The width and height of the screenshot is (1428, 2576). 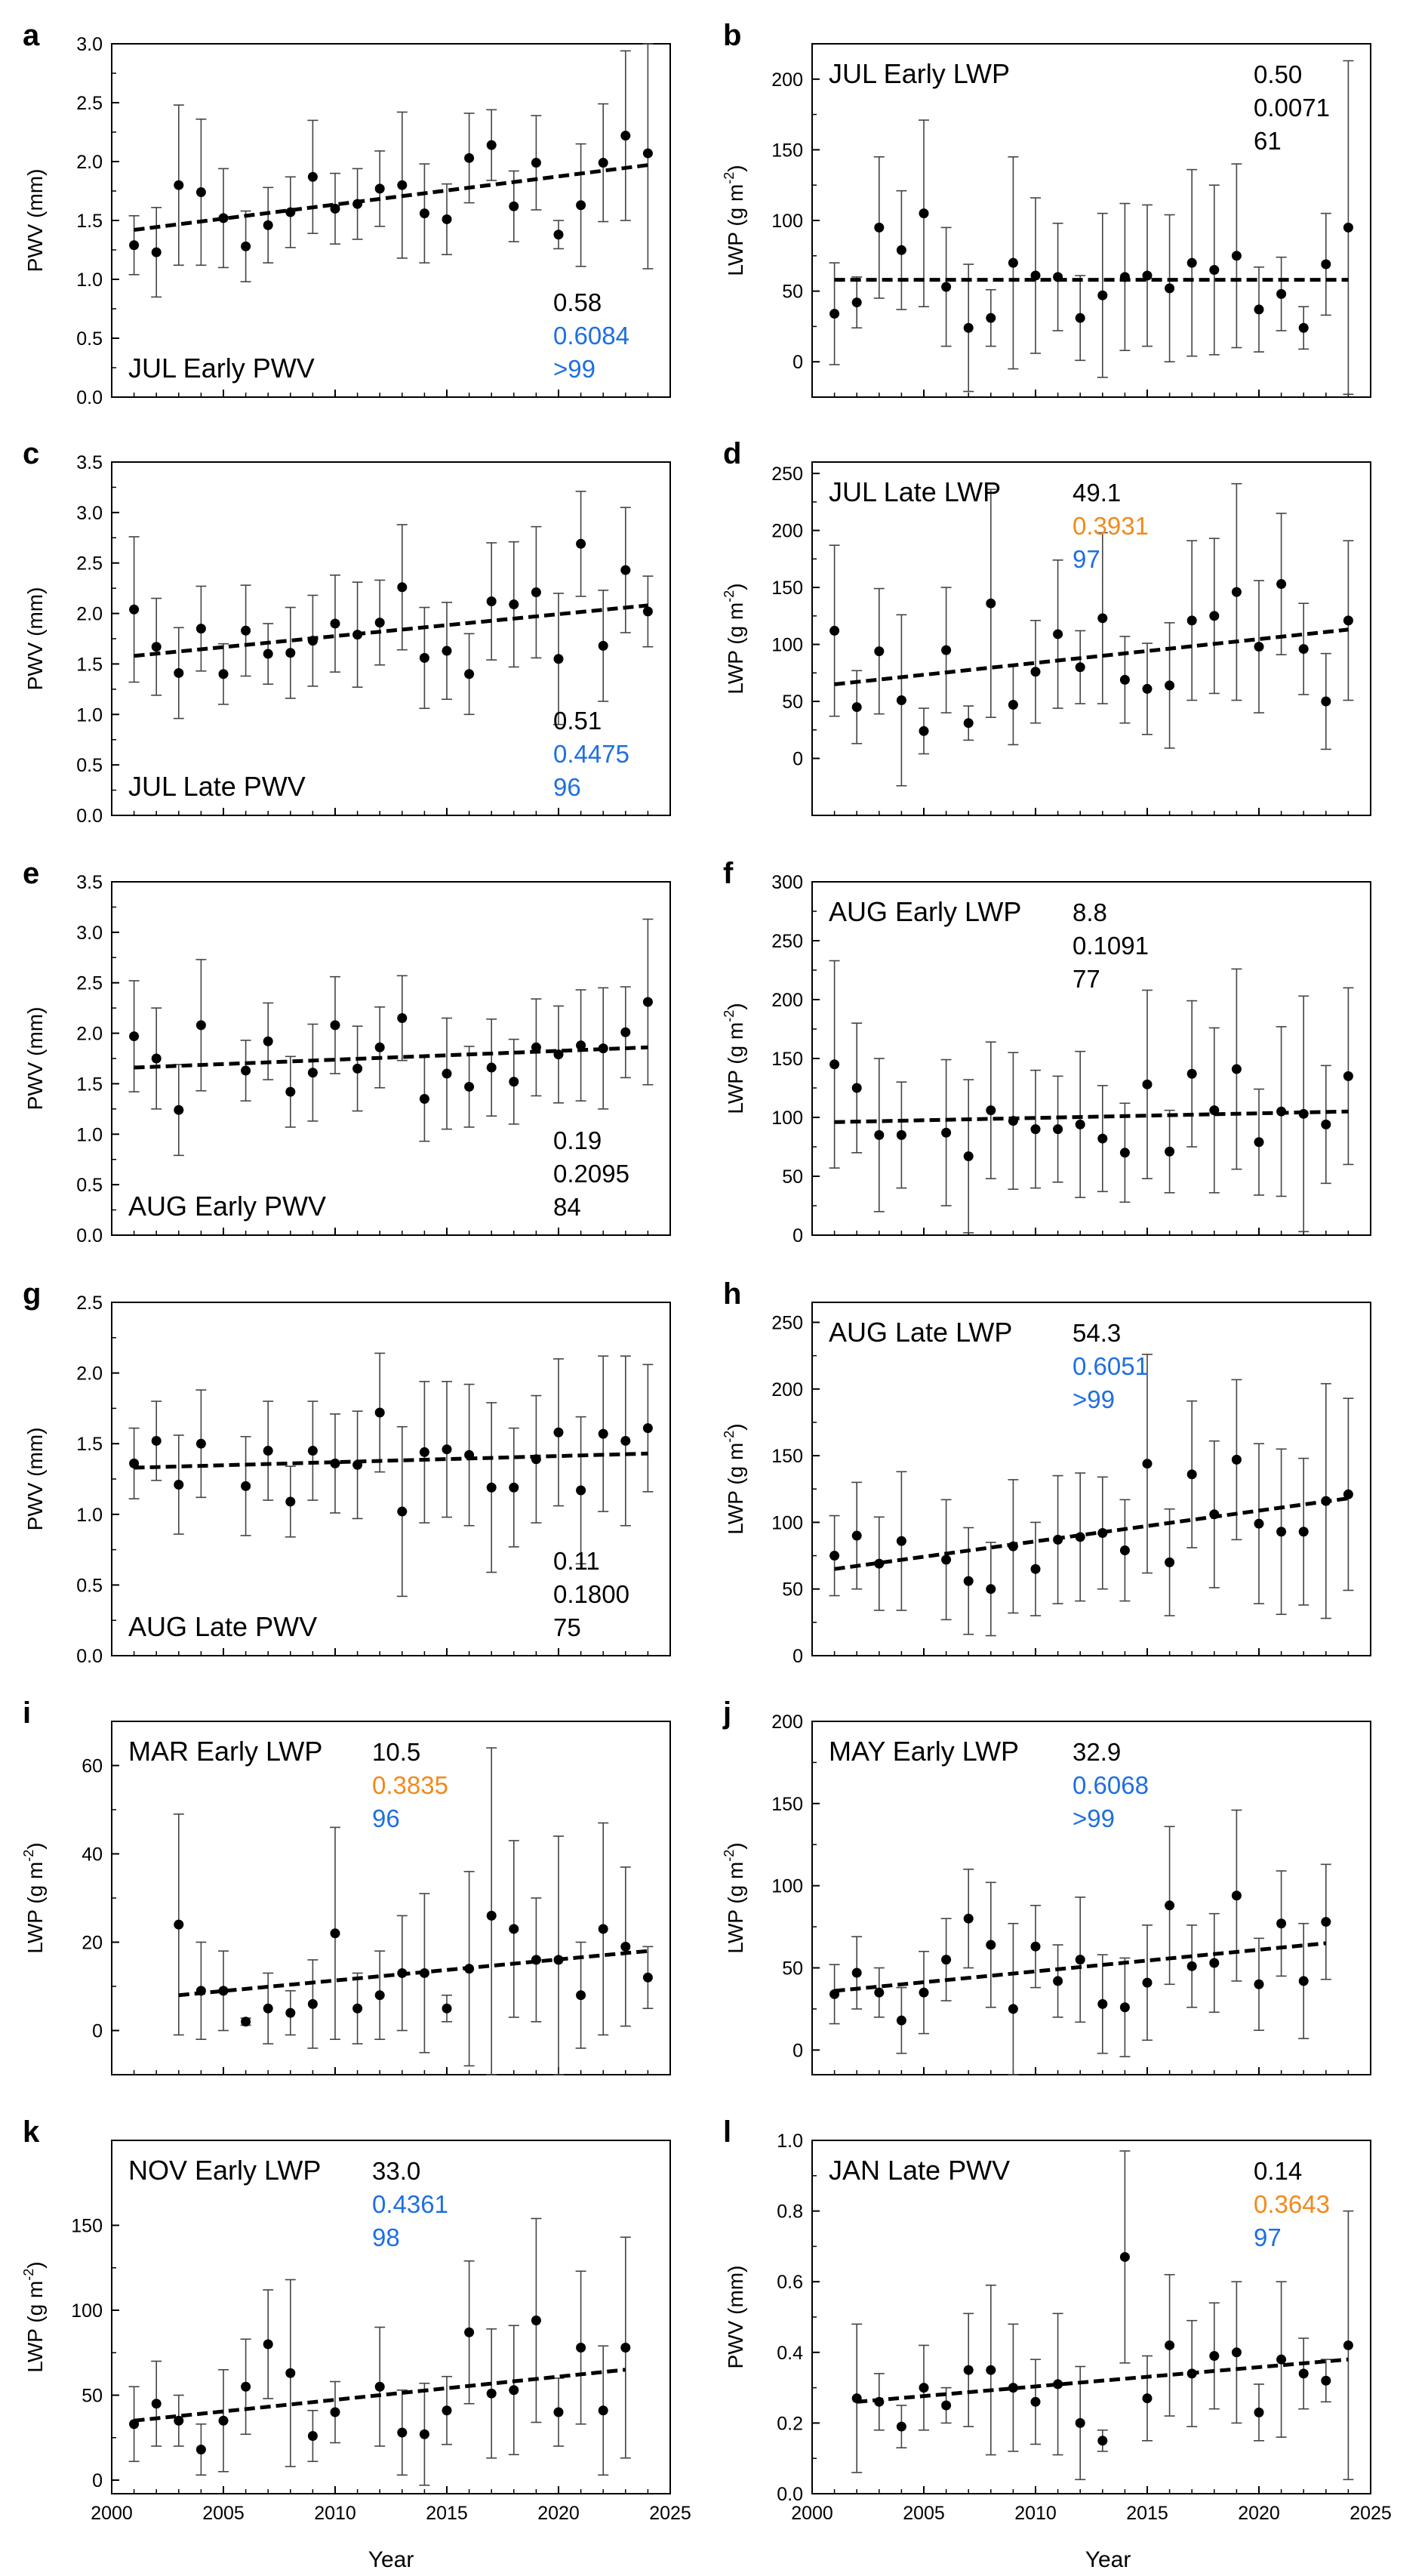 What do you see at coordinates (112, 2513) in the screenshot?
I see `x-tick-label: 2000` at bounding box center [112, 2513].